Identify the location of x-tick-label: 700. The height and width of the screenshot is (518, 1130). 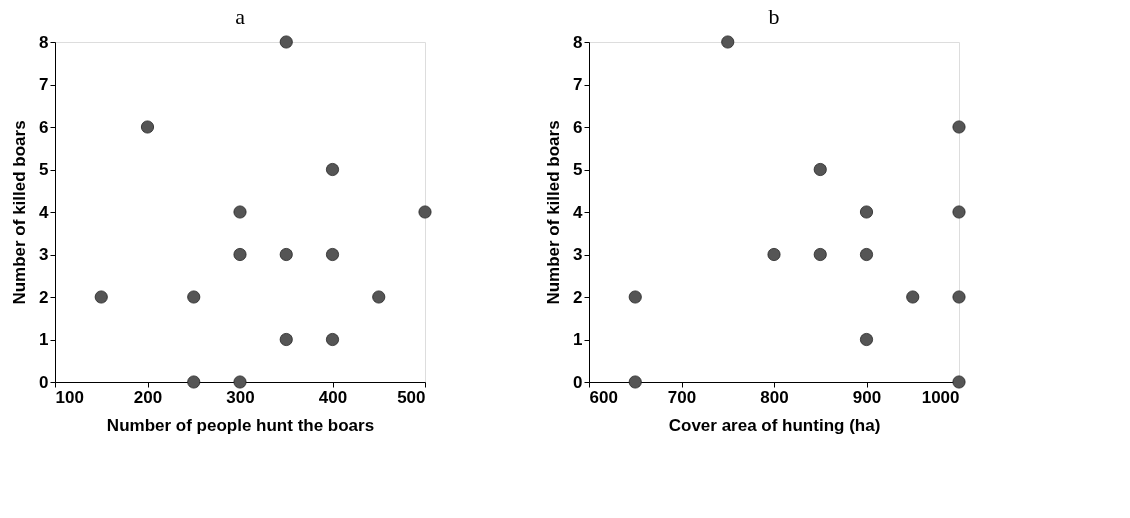
(682, 397).